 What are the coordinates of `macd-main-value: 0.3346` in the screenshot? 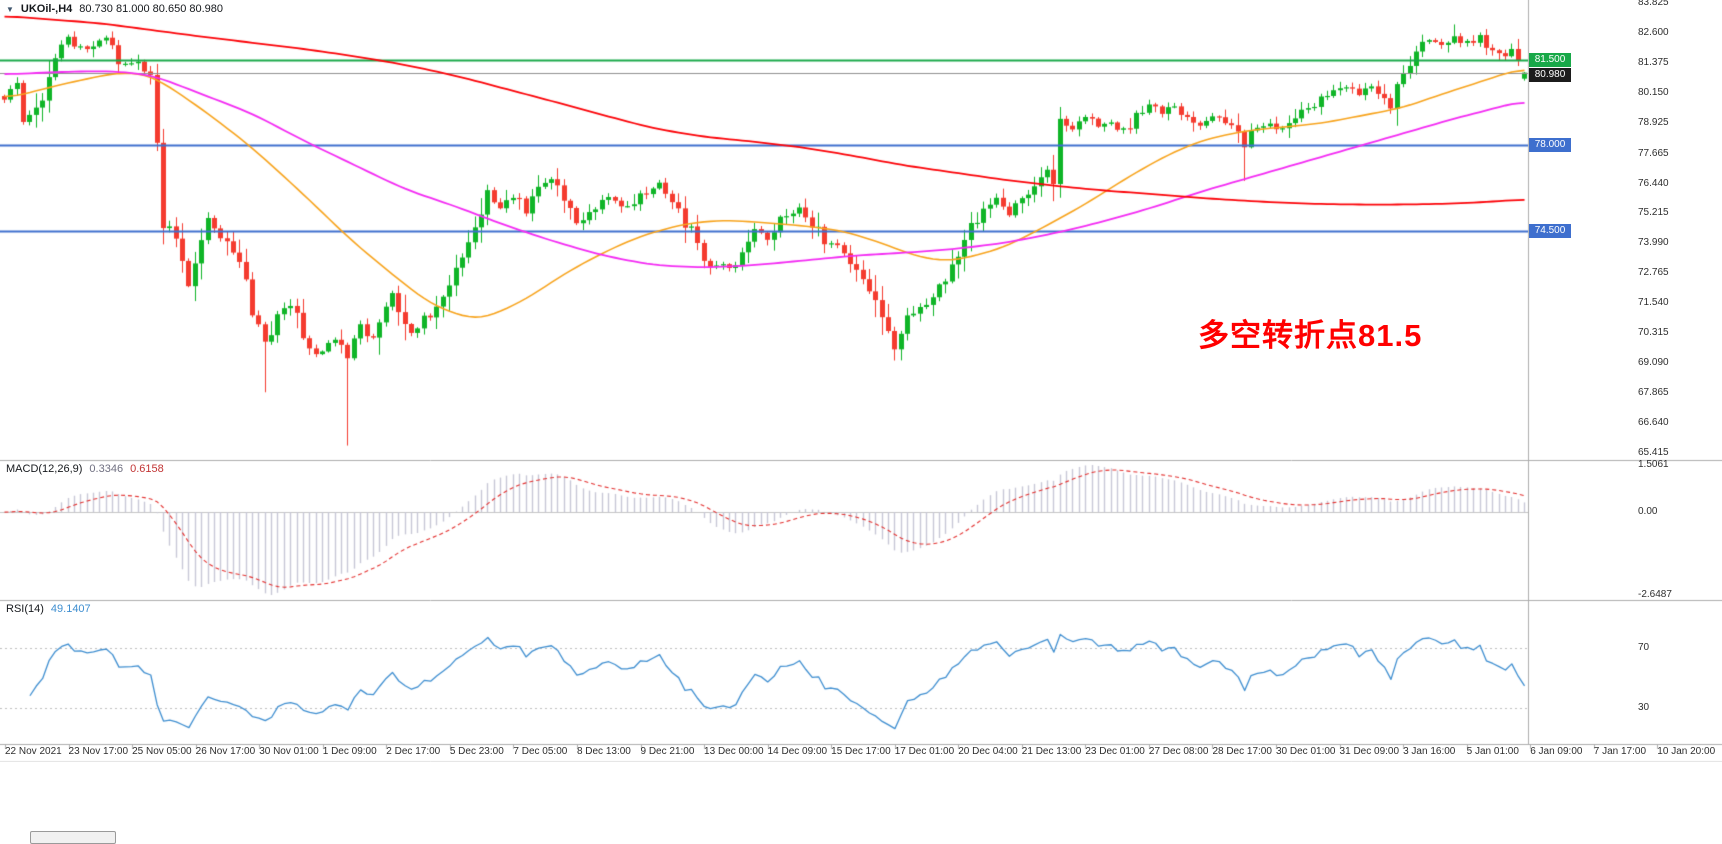 It's located at (106, 469).